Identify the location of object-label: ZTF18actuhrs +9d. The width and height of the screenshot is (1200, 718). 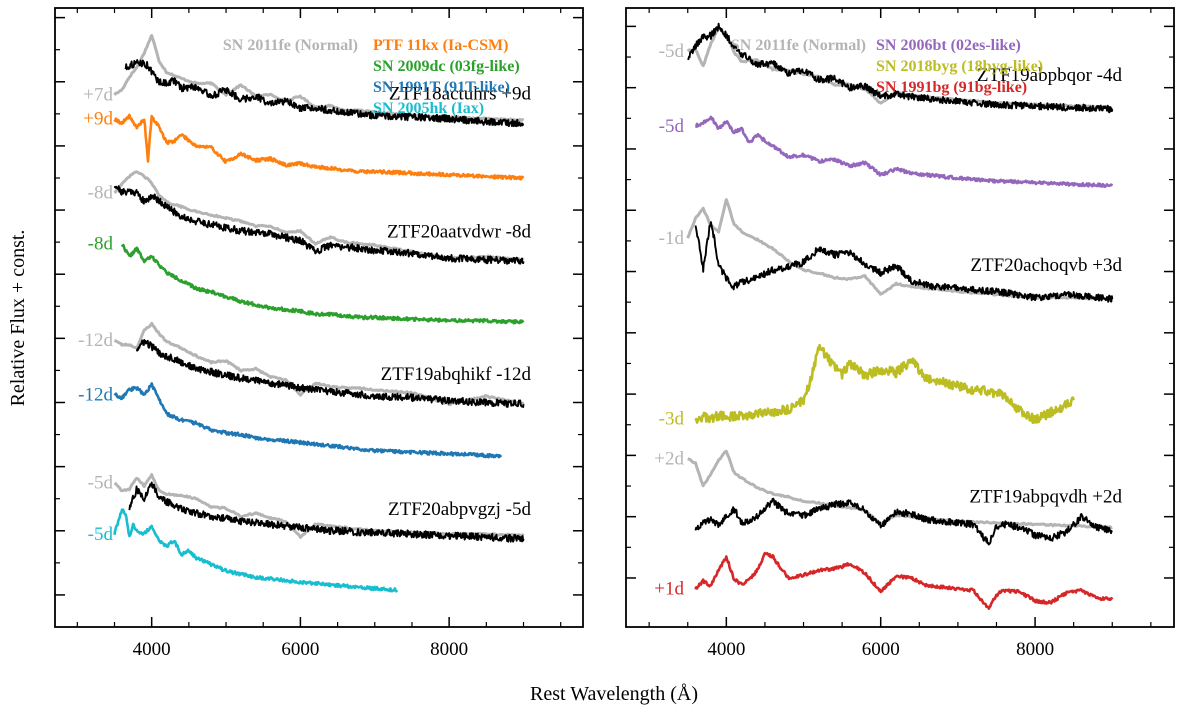
(460, 93).